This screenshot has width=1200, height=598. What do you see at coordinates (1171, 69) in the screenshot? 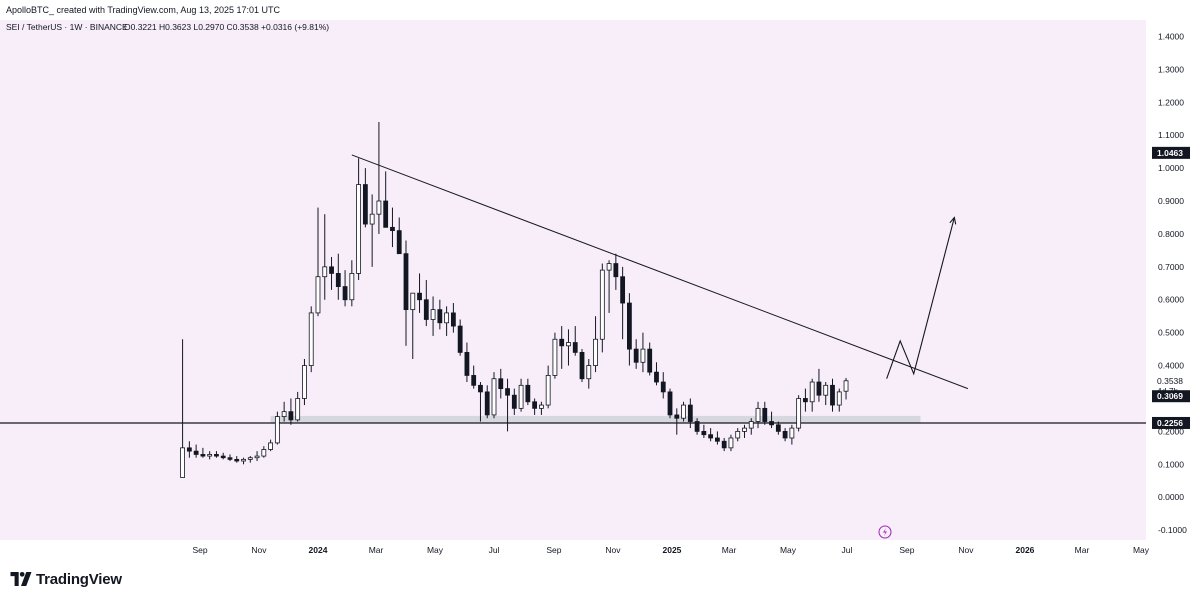
I see `price-tick-label: 1.3000` at bounding box center [1171, 69].